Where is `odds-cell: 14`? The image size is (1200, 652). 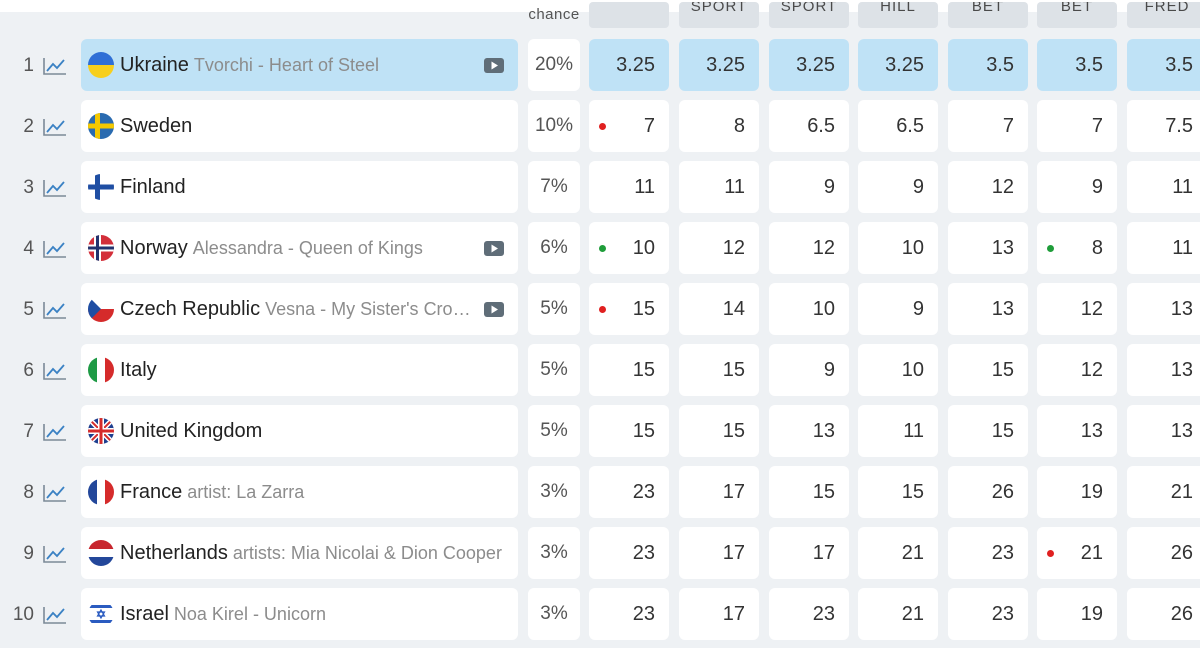 odds-cell: 14 is located at coordinates (719, 309).